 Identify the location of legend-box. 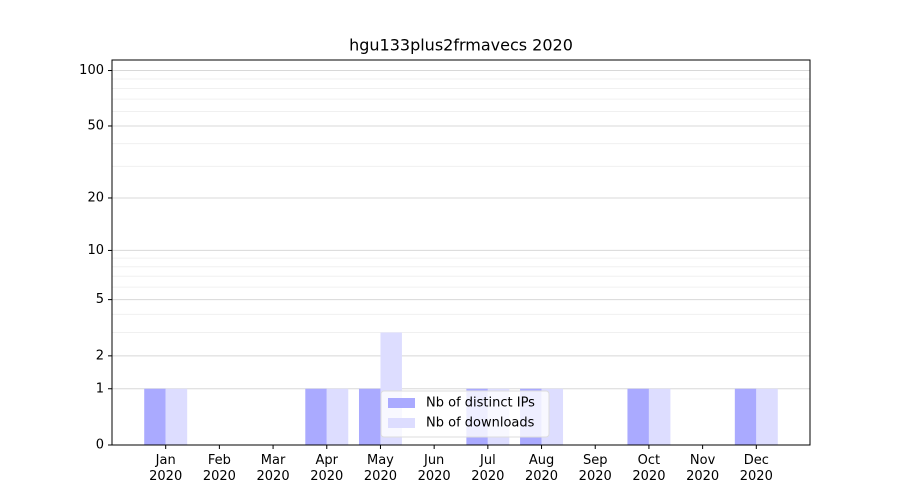
(465, 414).